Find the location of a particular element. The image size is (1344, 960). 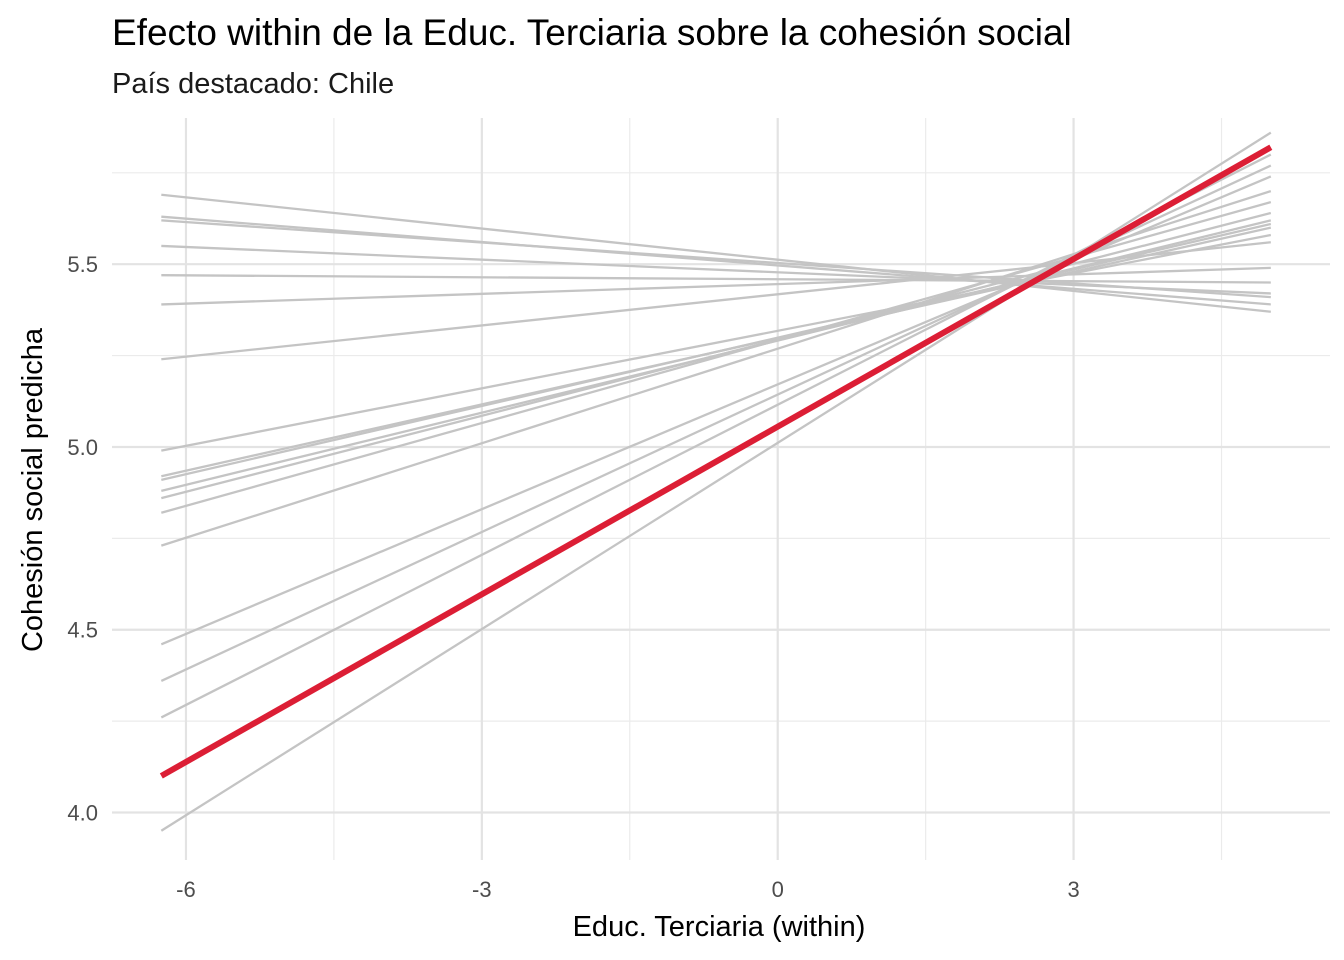

x-tick-label: -3 is located at coordinates (482, 889).